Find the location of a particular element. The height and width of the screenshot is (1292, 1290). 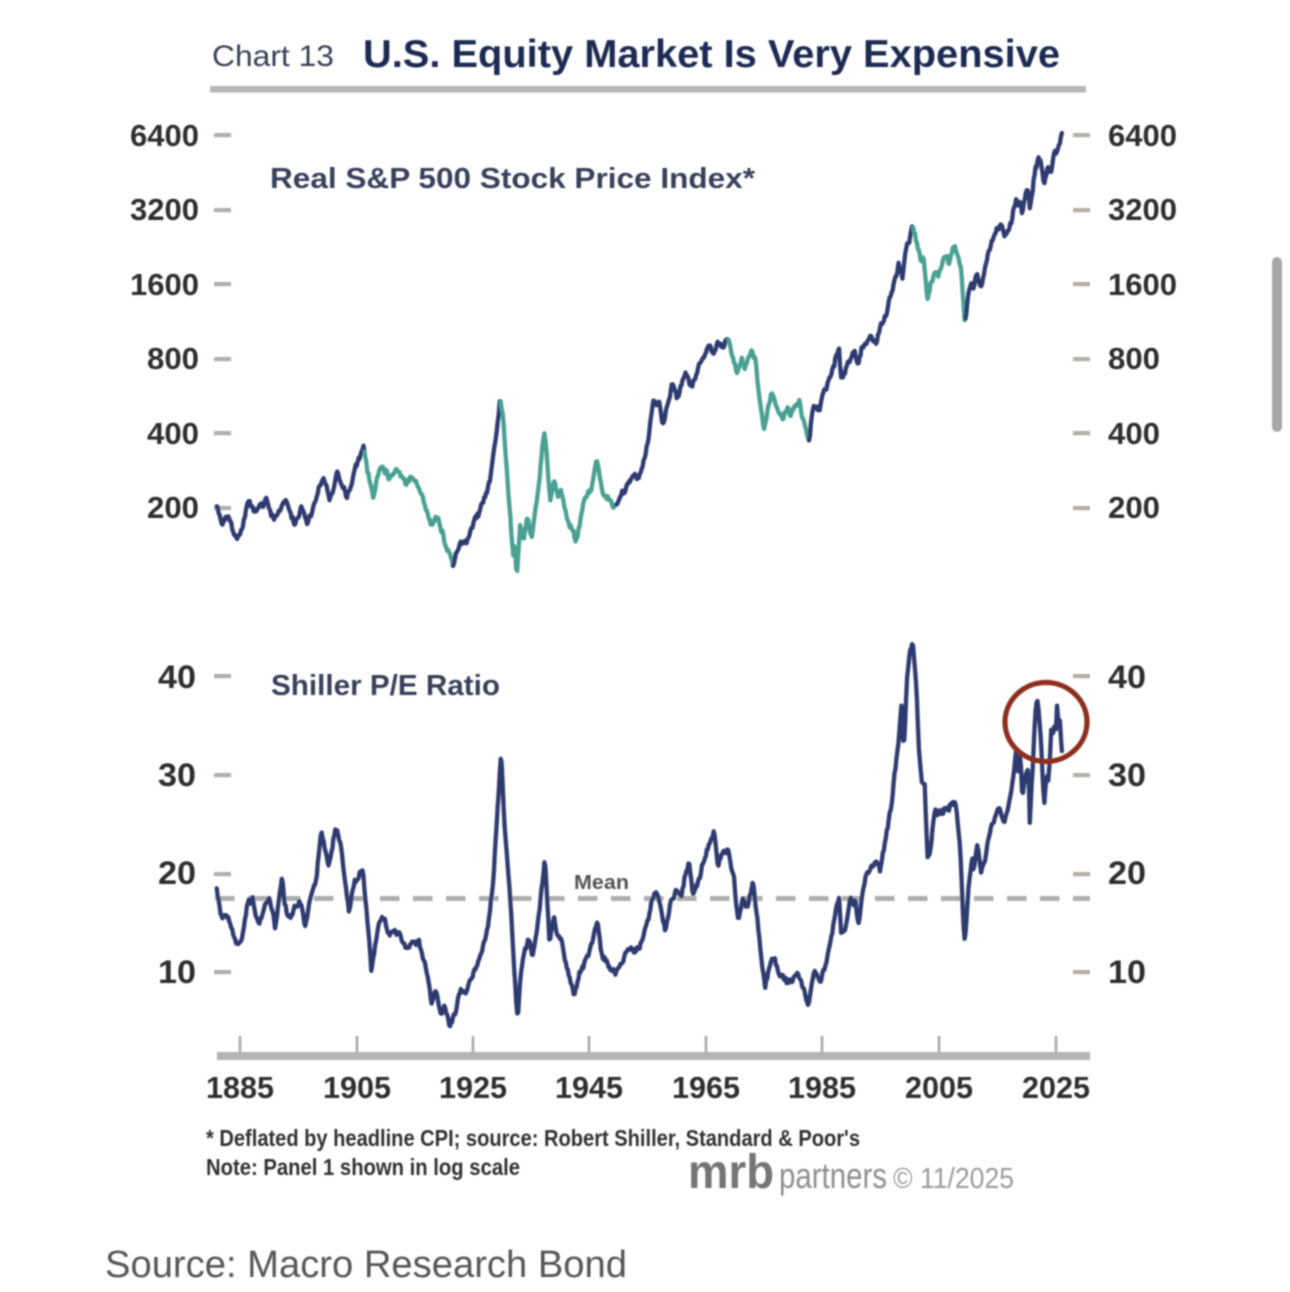

svg-text:U.S. Equity Market Is Very Exp: U.S. Equity Market Is Very Expensive is located at coordinates (711, 54).